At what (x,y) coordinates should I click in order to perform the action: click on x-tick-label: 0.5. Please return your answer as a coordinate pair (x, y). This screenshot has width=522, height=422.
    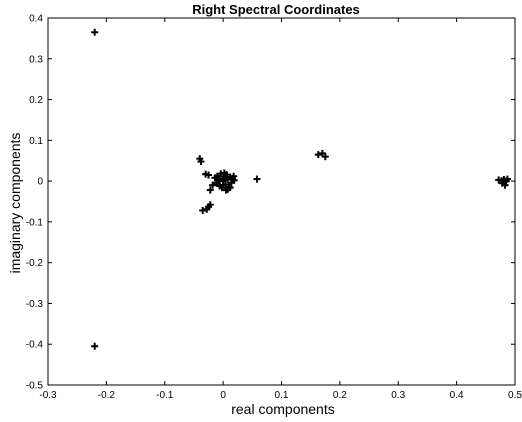
    Looking at the image, I should click on (515, 395).